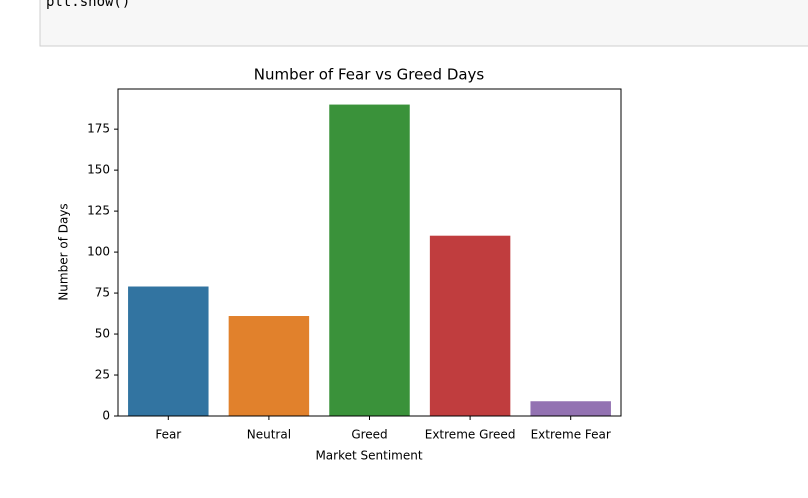  Describe the element at coordinates (423, 23) in the screenshot. I see `code-cell` at that location.